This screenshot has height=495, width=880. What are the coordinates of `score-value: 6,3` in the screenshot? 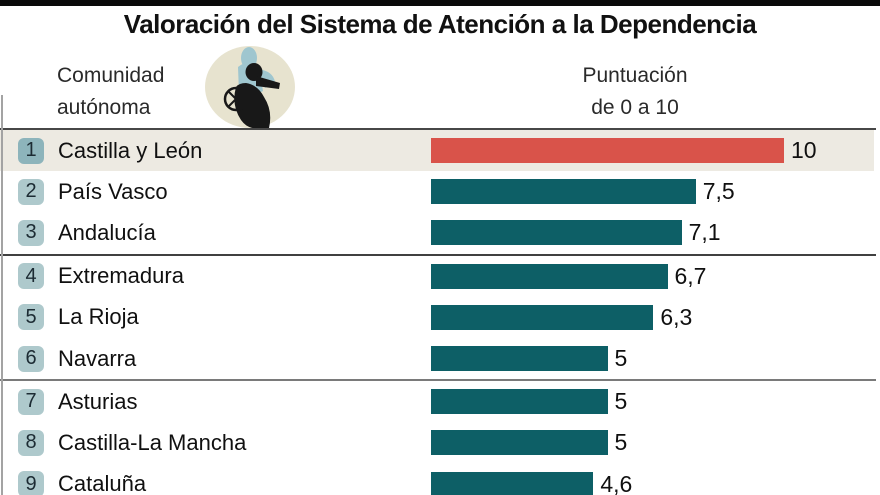 It's located at (676, 316).